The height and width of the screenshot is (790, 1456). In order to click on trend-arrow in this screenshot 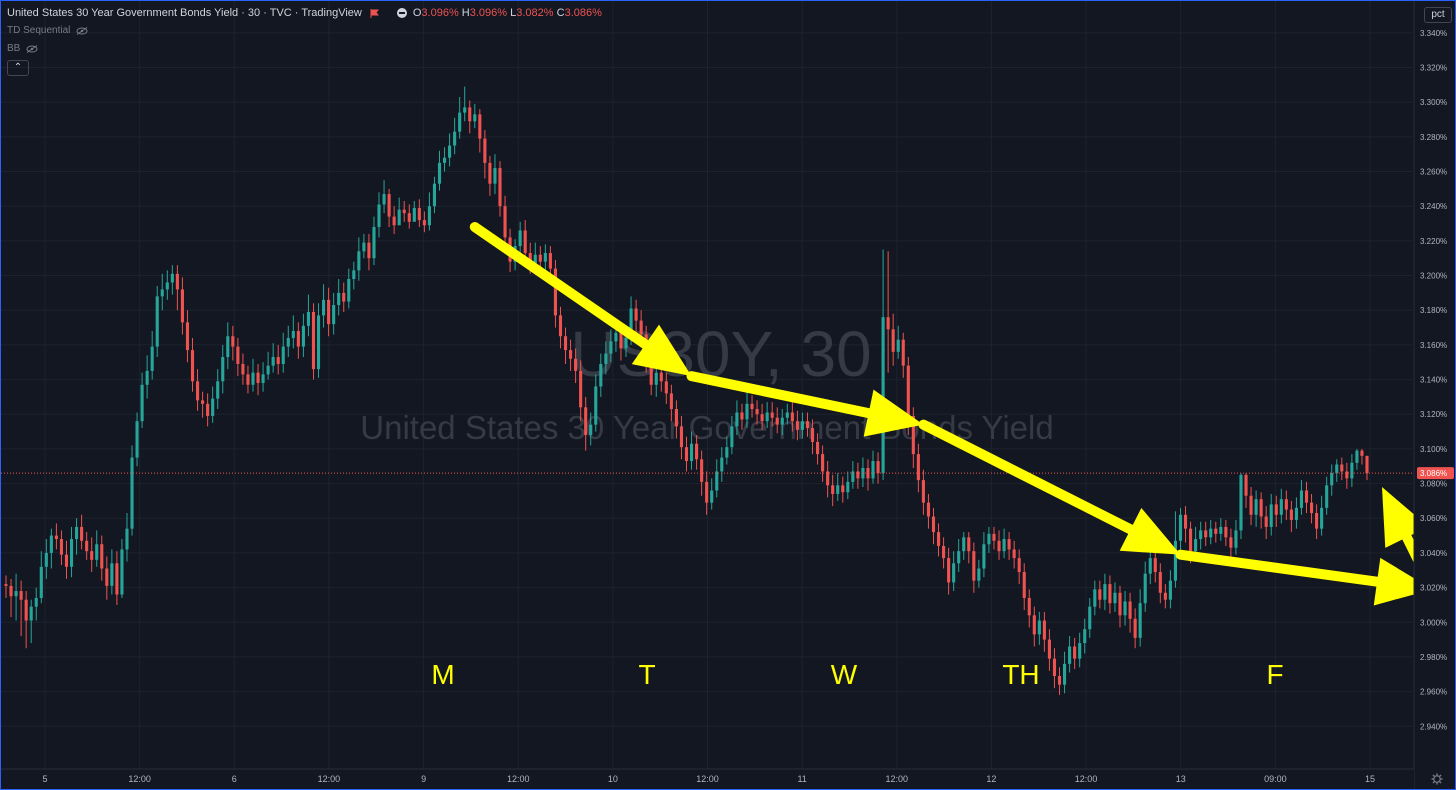, I will do `click(1049, 487)`.